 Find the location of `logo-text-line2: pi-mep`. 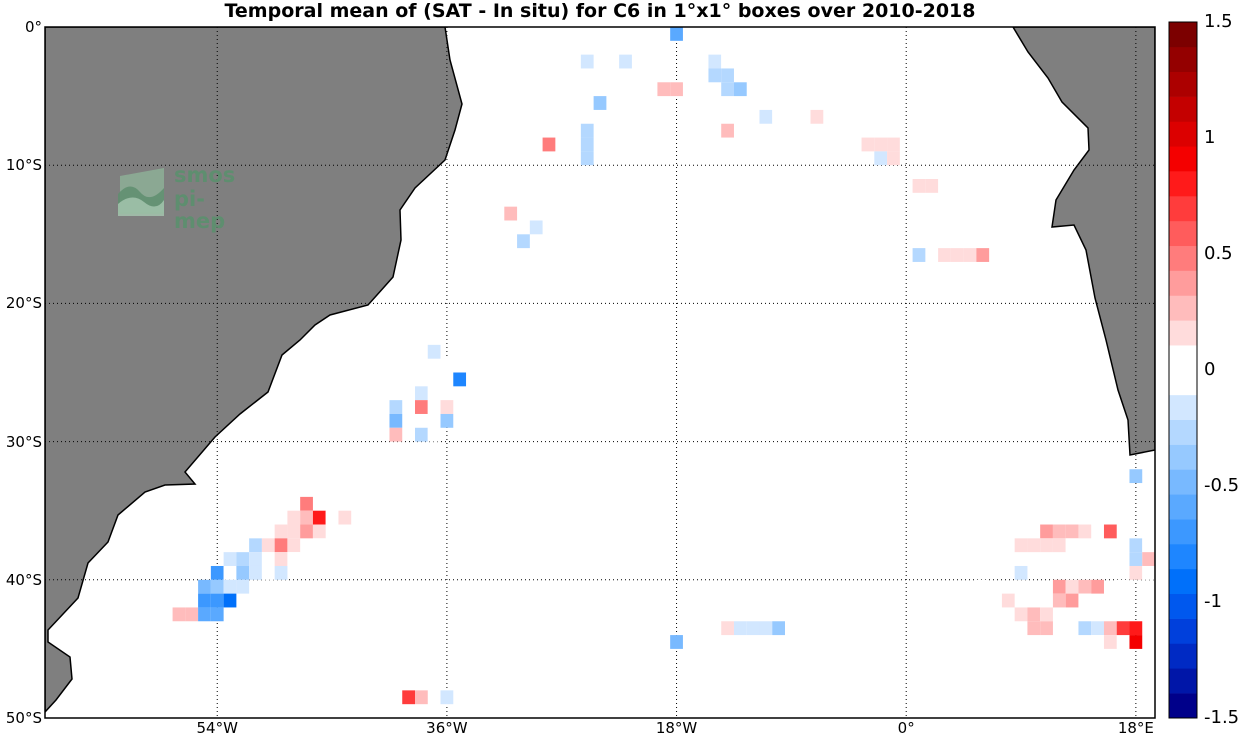

logo-text-line2: pi-mep is located at coordinates (200, 210).